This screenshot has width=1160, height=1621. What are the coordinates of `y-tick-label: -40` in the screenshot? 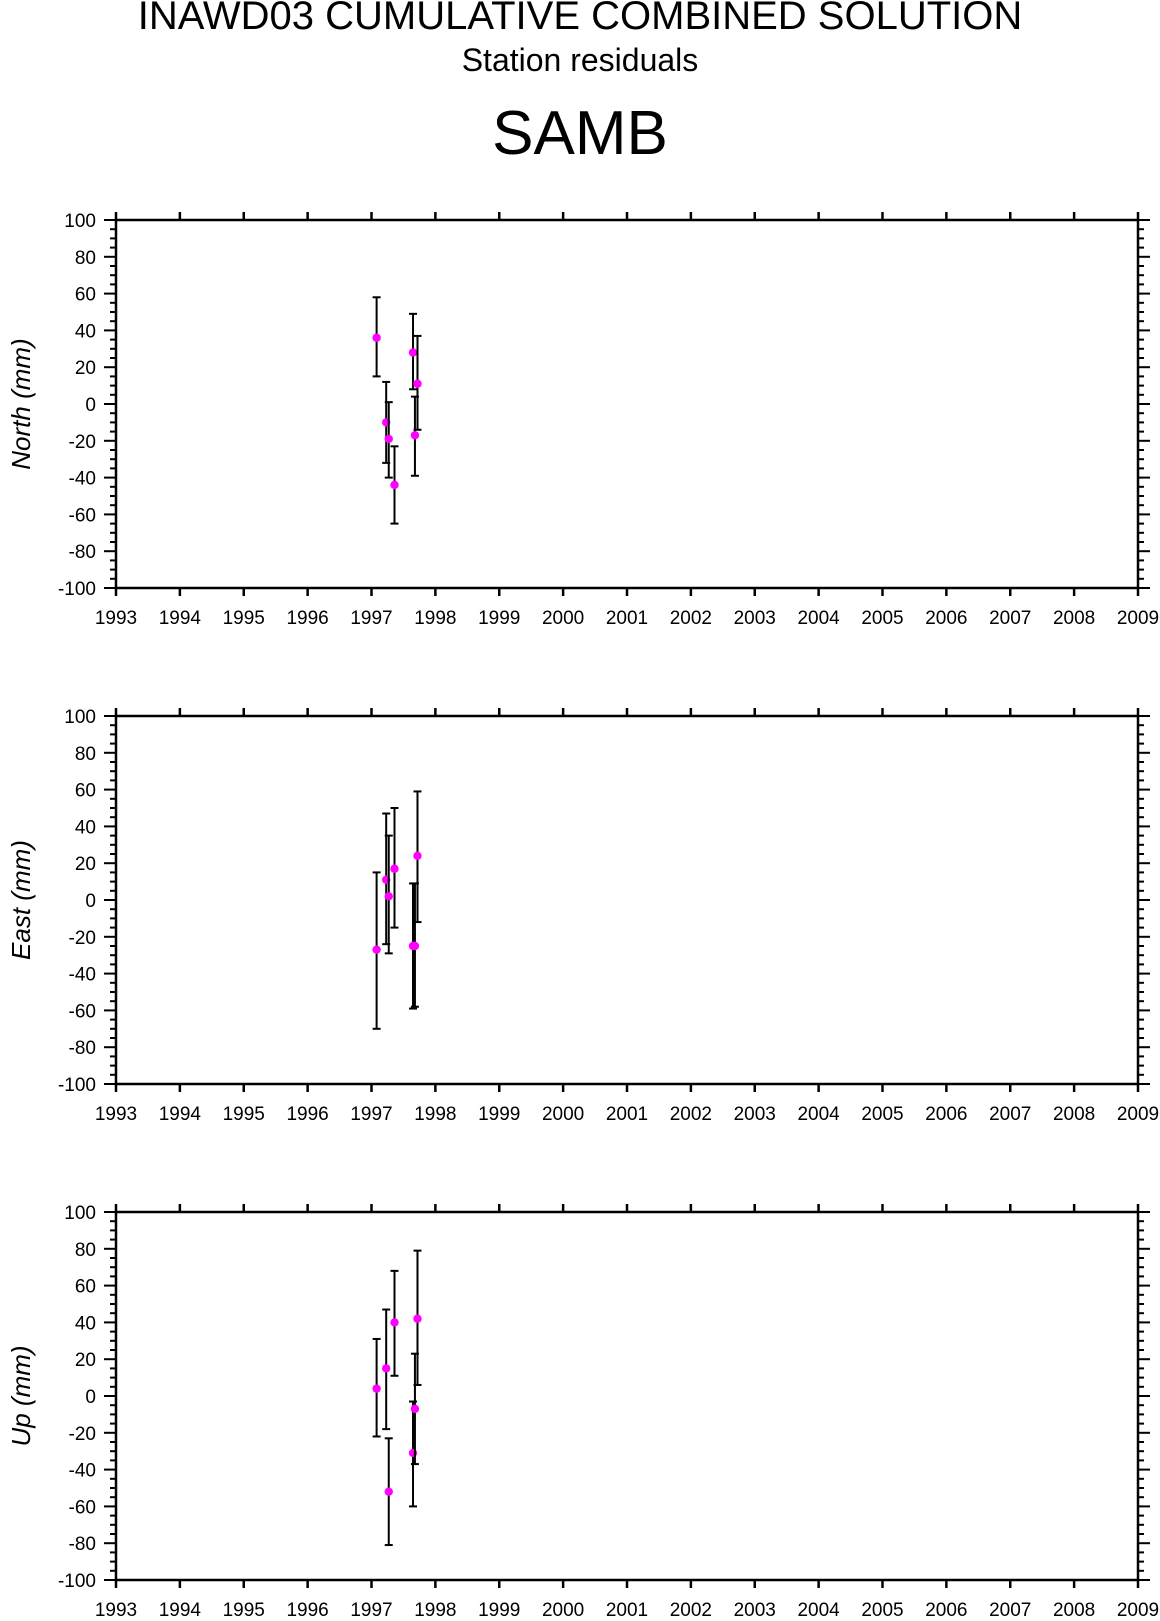 It's located at (82, 975).